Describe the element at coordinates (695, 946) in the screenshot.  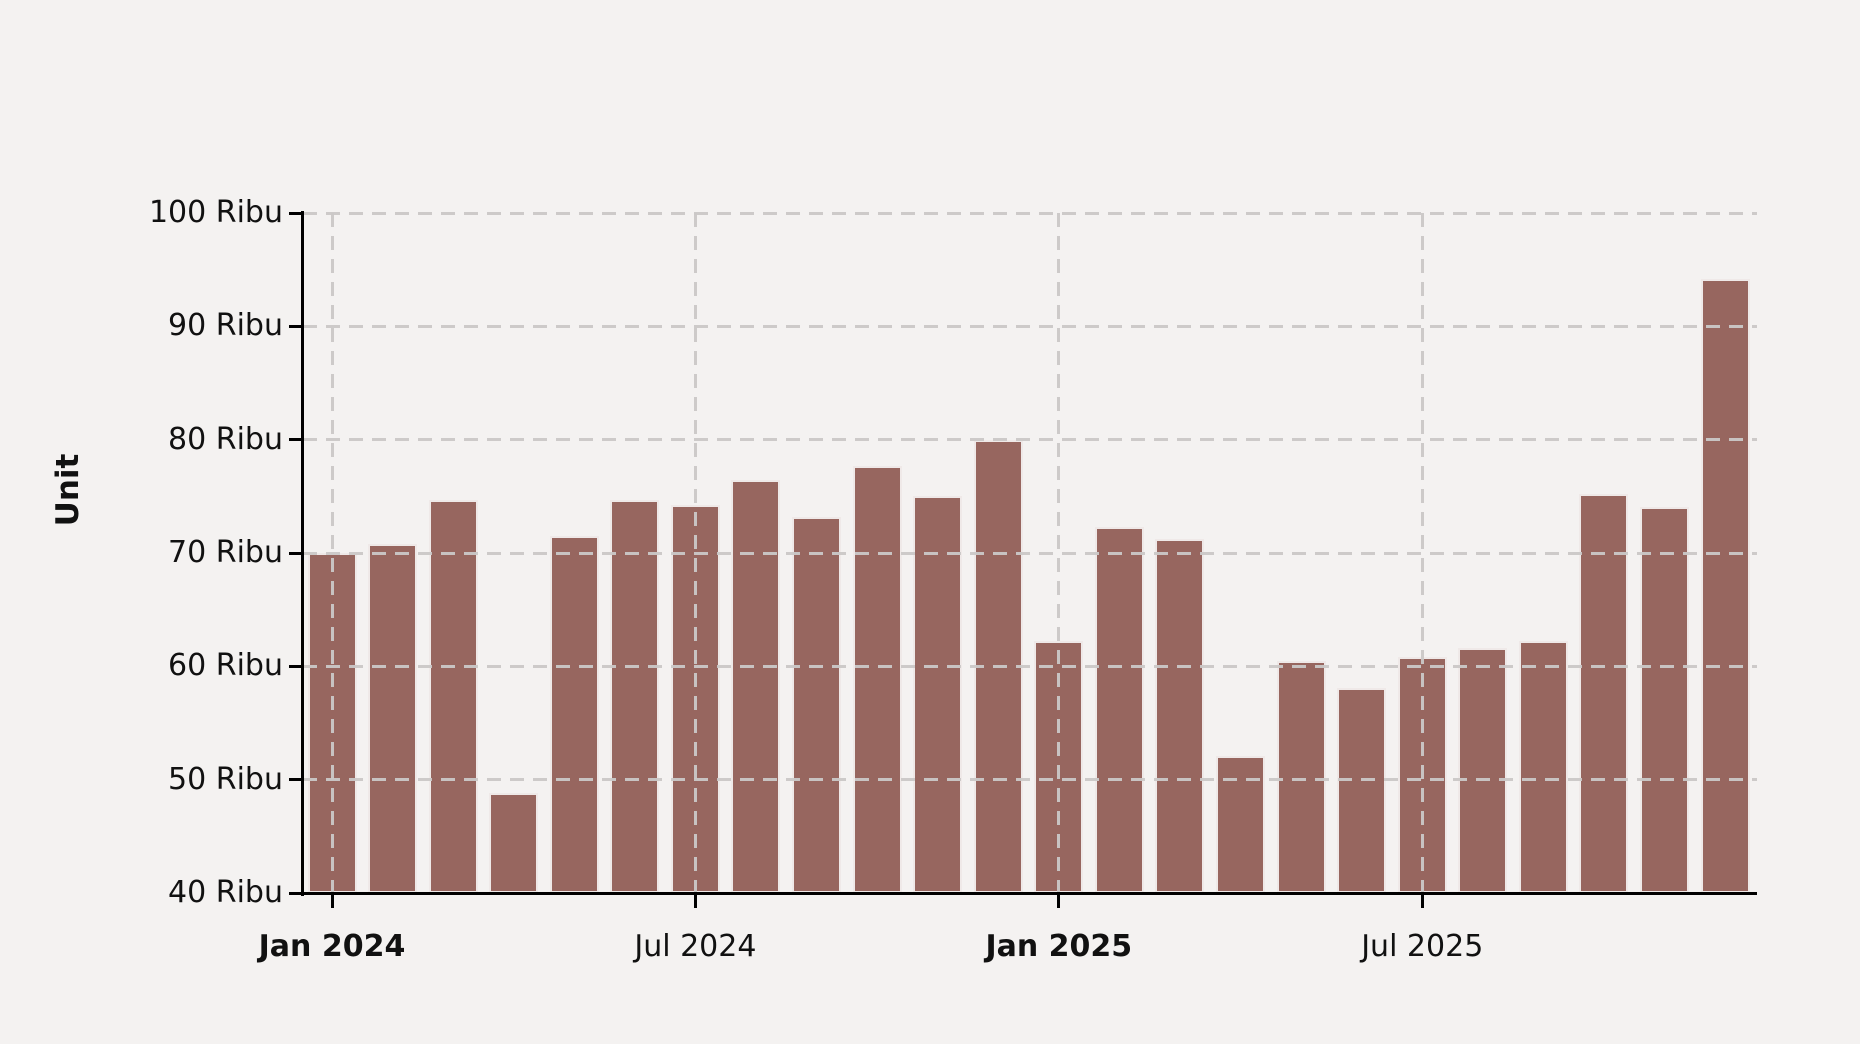
I see `x-tick-label: Jul 2024` at that location.